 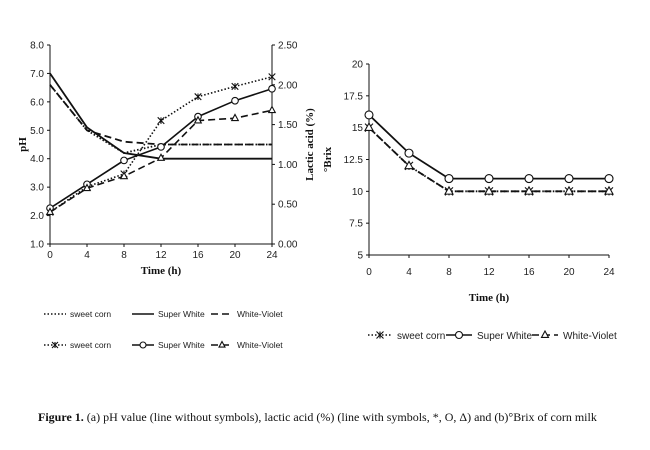 I want to click on panel-a-legend-marker-sweet-corn, so click(x=55, y=345).